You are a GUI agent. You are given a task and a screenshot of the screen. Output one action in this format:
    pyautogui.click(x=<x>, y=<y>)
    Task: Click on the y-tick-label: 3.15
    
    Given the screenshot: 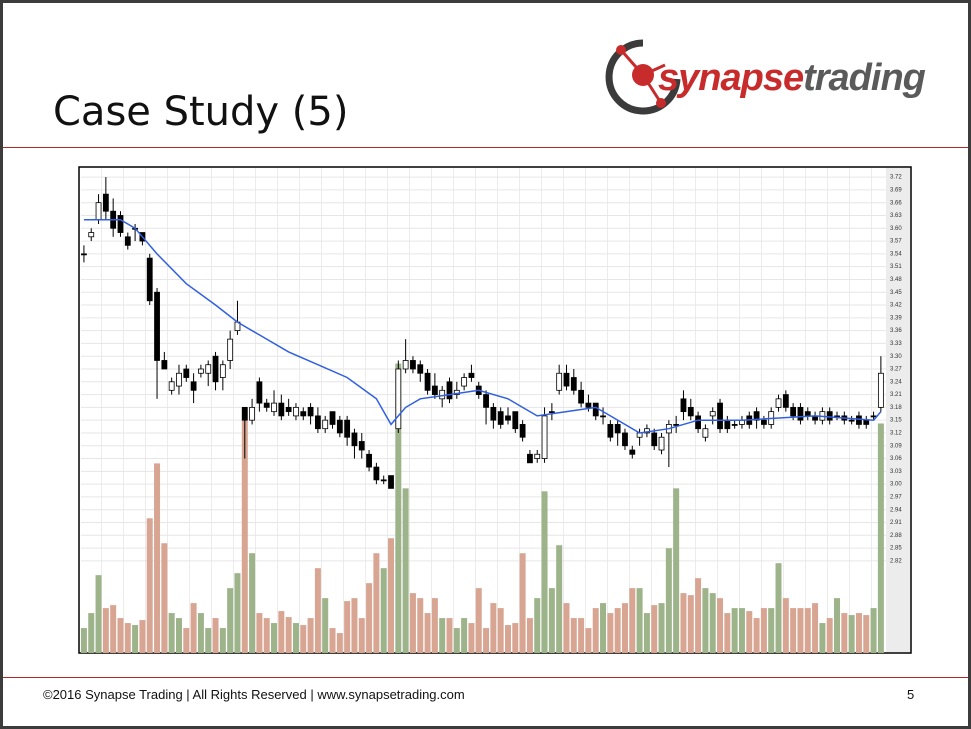 What is the action you would take?
    pyautogui.click(x=896, y=421)
    